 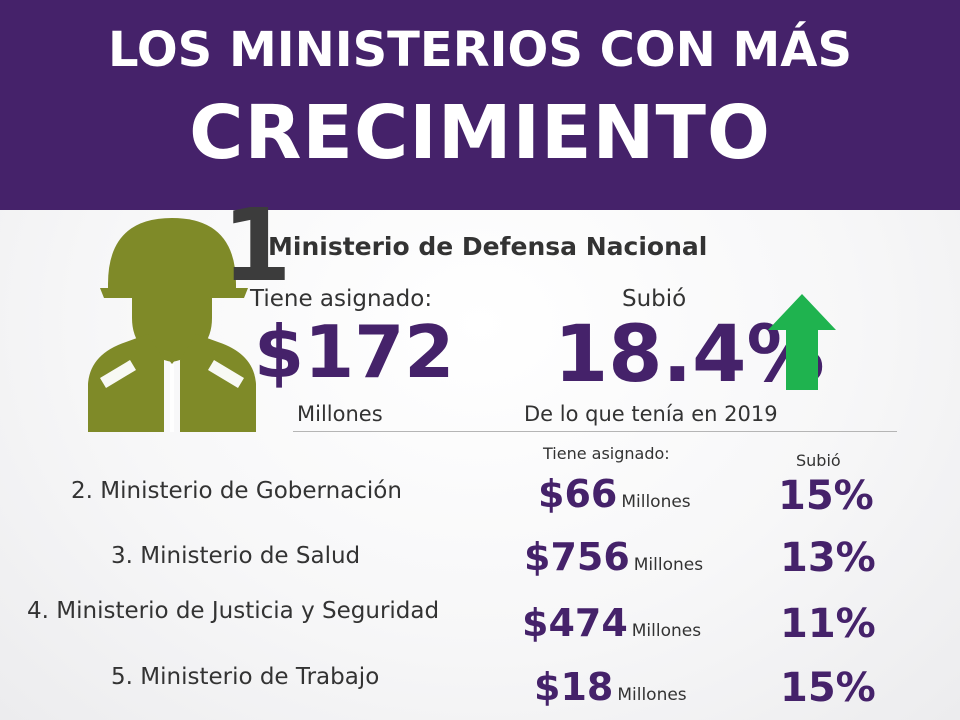 What do you see at coordinates (574, 687) in the screenshot?
I see `amount-value: $18` at bounding box center [574, 687].